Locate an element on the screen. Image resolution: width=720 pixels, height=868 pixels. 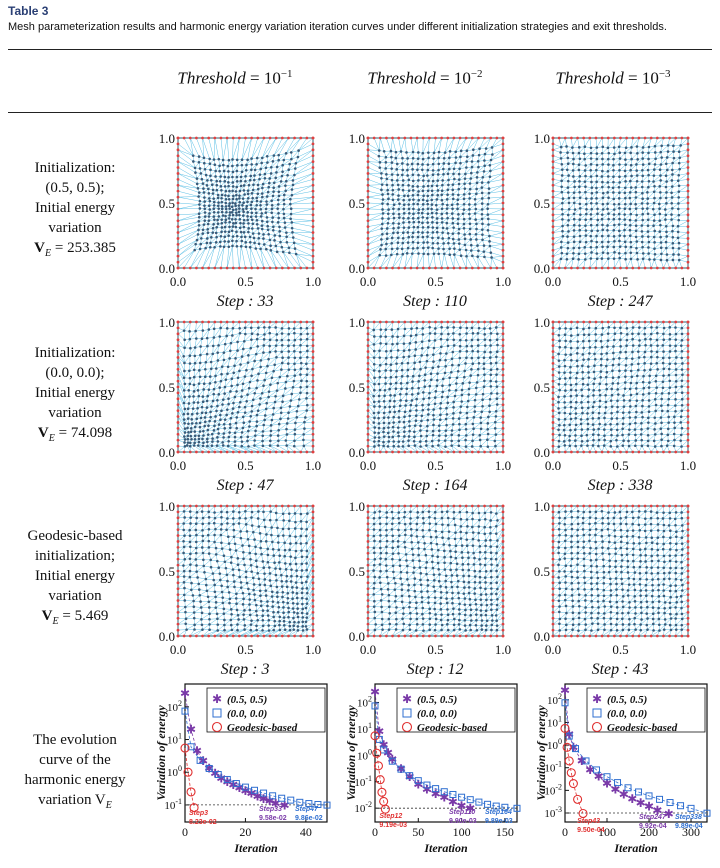
row-label-line: initialization; is located at coordinates (75, 556).